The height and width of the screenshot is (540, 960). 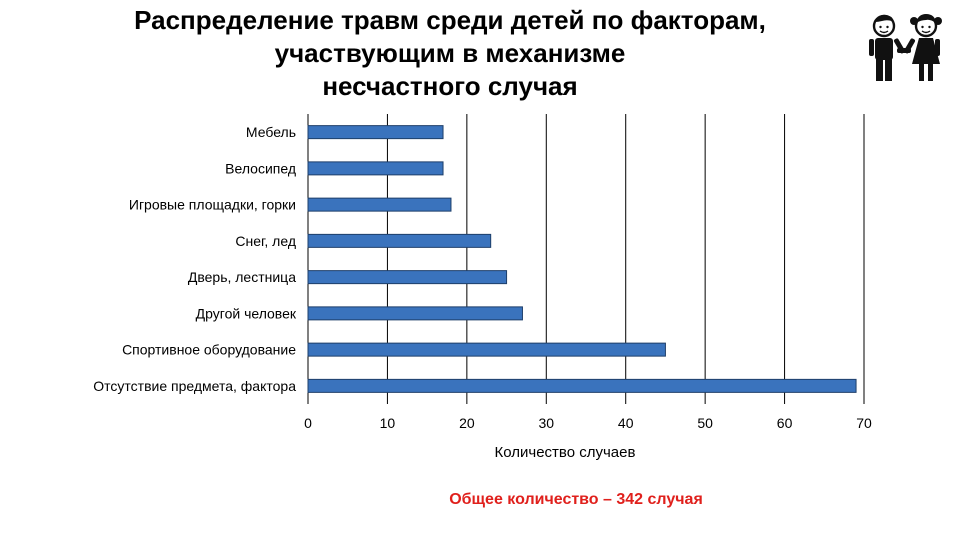 What do you see at coordinates (864, 423) in the screenshot?
I see `x-tick-70: 70` at bounding box center [864, 423].